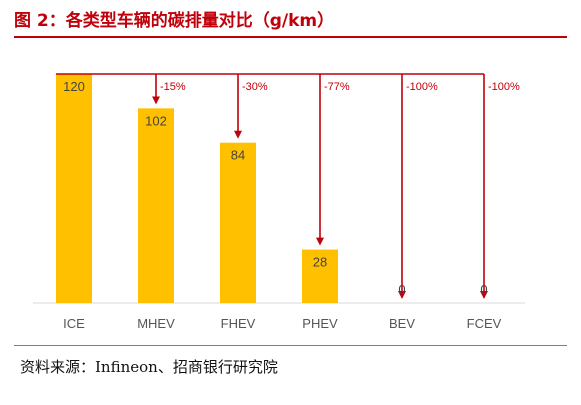 The height and width of the screenshot is (405, 581). What do you see at coordinates (422, 87) in the screenshot?
I see `reduction-label-bev: -100%` at bounding box center [422, 87].